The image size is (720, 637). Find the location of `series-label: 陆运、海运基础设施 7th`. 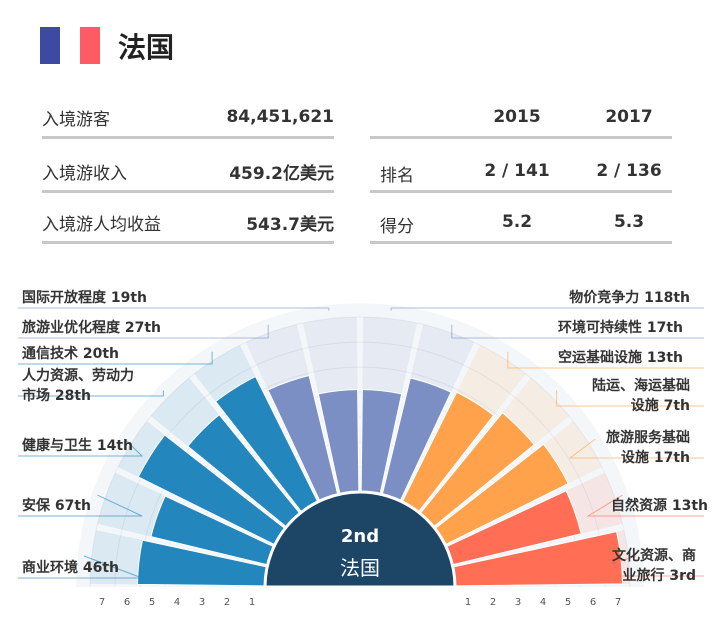

series-label: 陆运、海运基础设施 7th is located at coordinates (641, 395).